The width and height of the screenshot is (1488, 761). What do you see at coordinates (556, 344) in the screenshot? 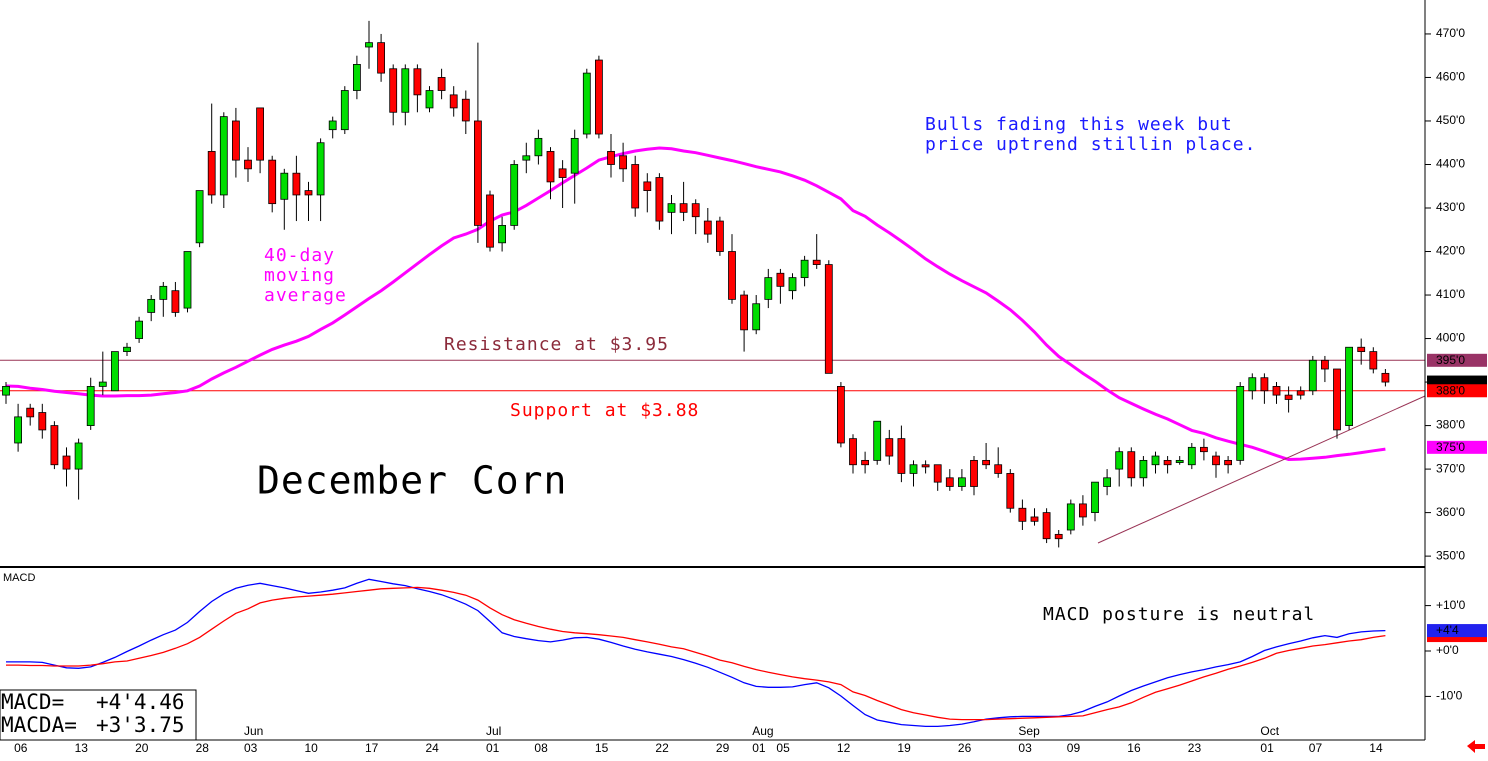
I see `level-label: Resistance at $3.95` at bounding box center [556, 344].